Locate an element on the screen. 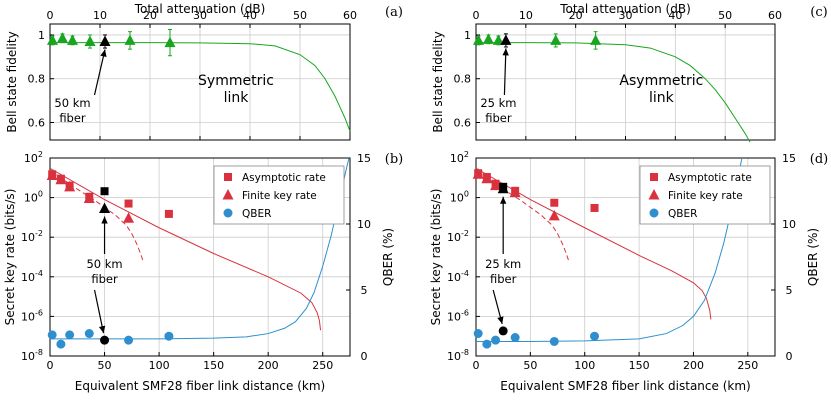 The height and width of the screenshot is (402, 831). annotation-arrow-down is located at coordinates (99, 311).